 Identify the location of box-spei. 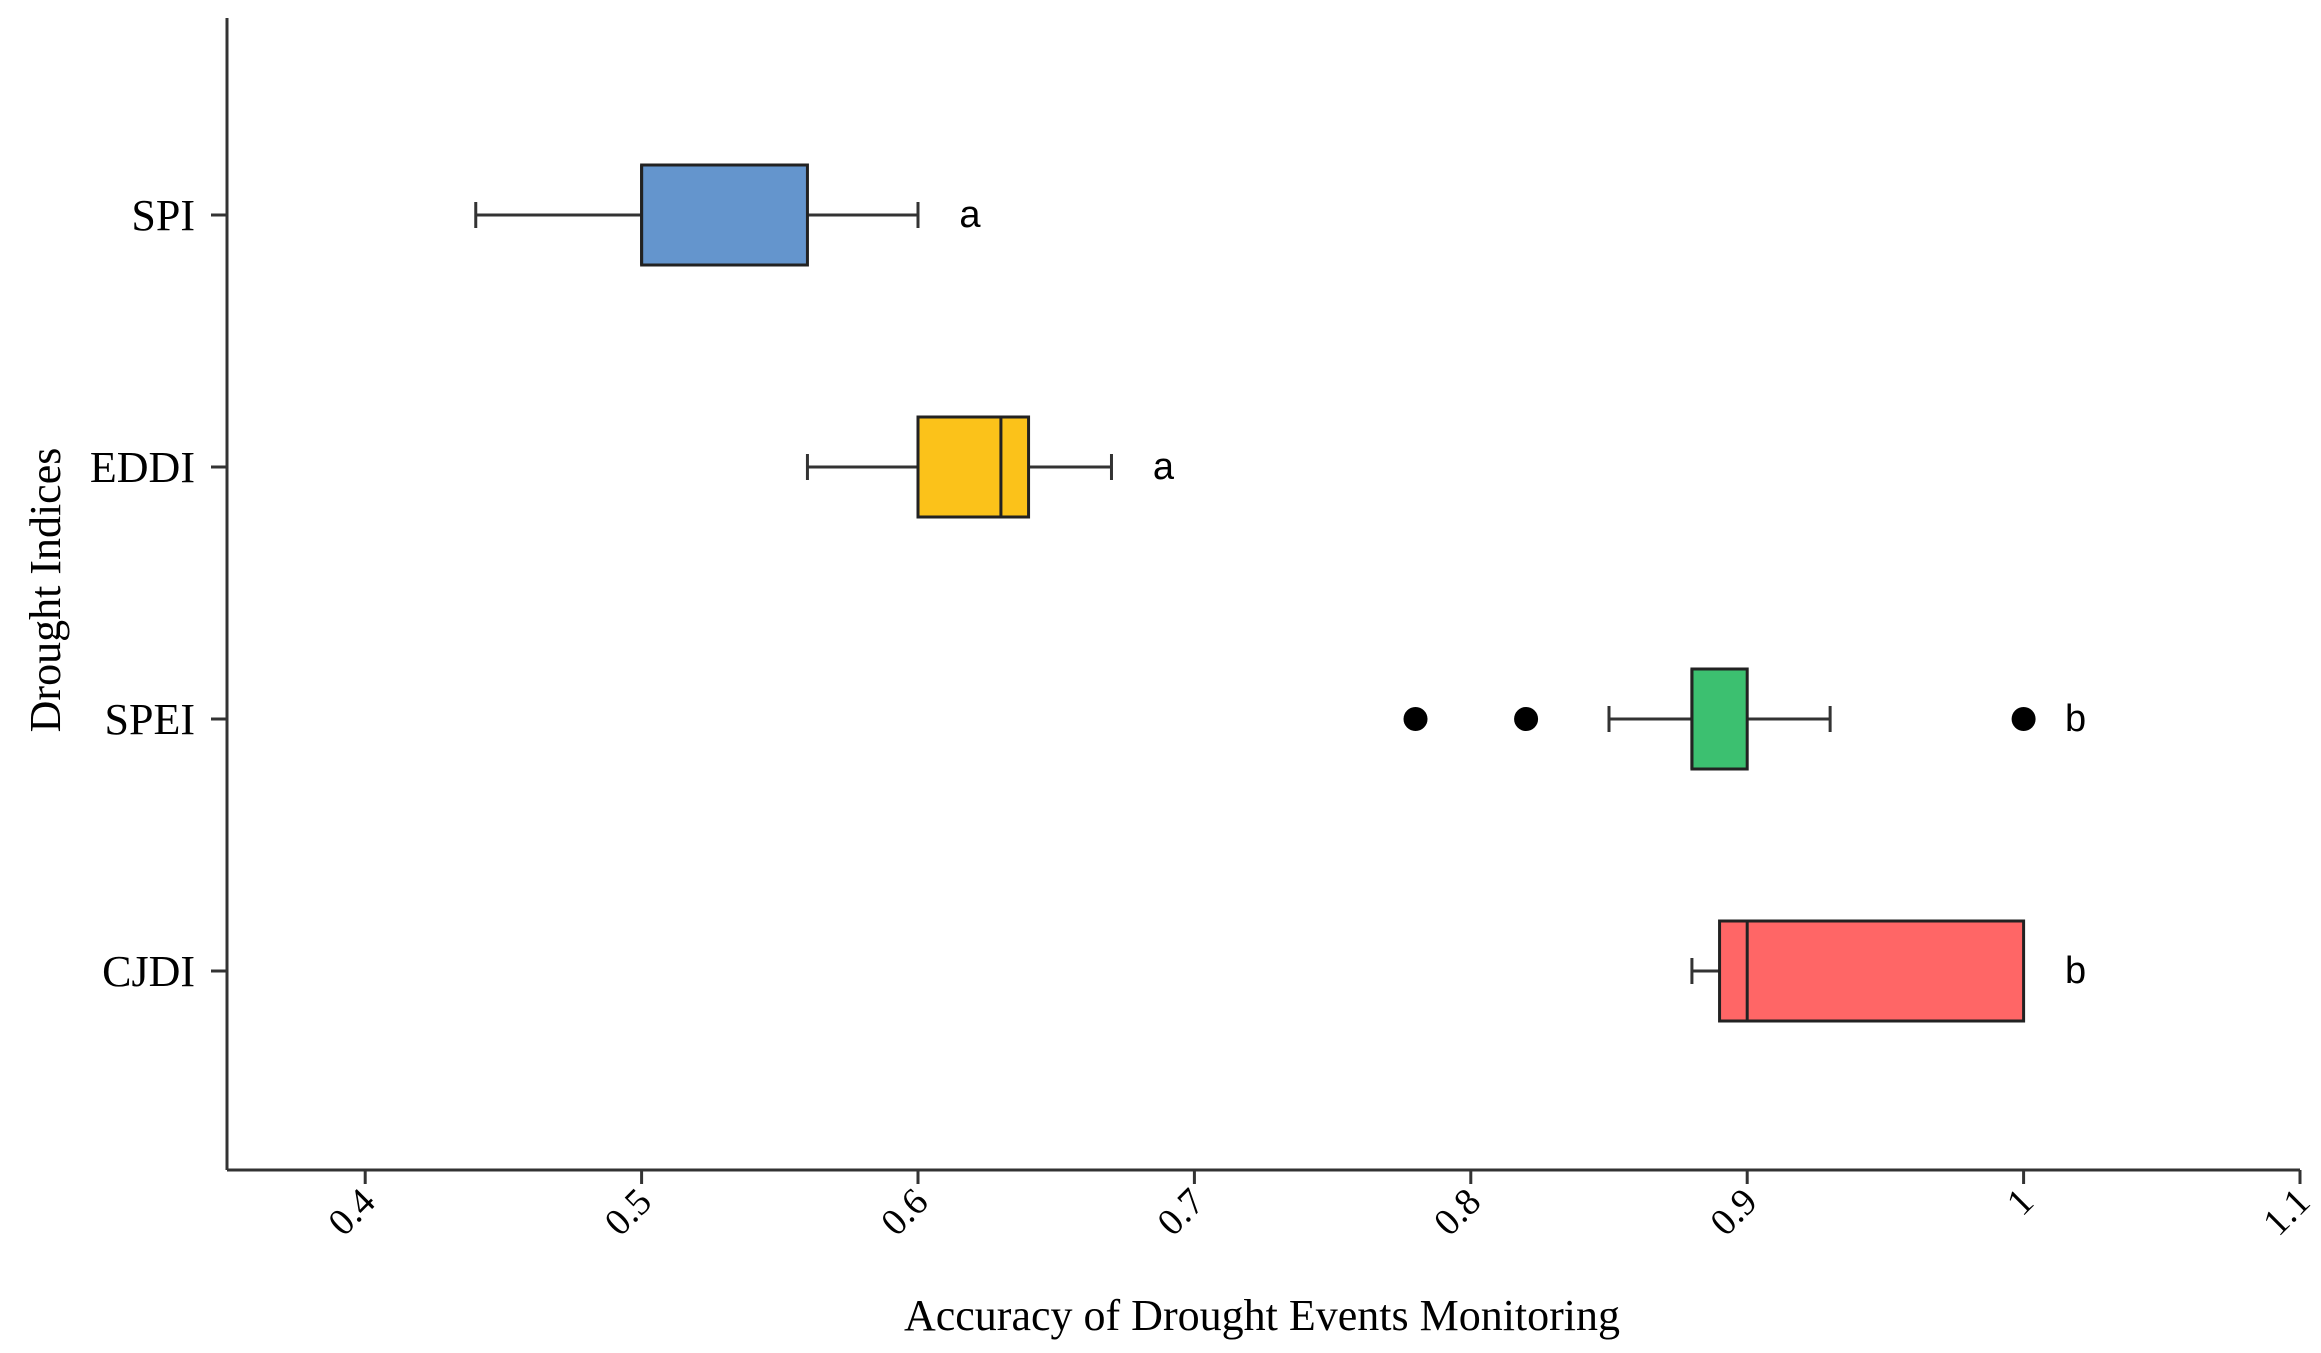
(1719, 719).